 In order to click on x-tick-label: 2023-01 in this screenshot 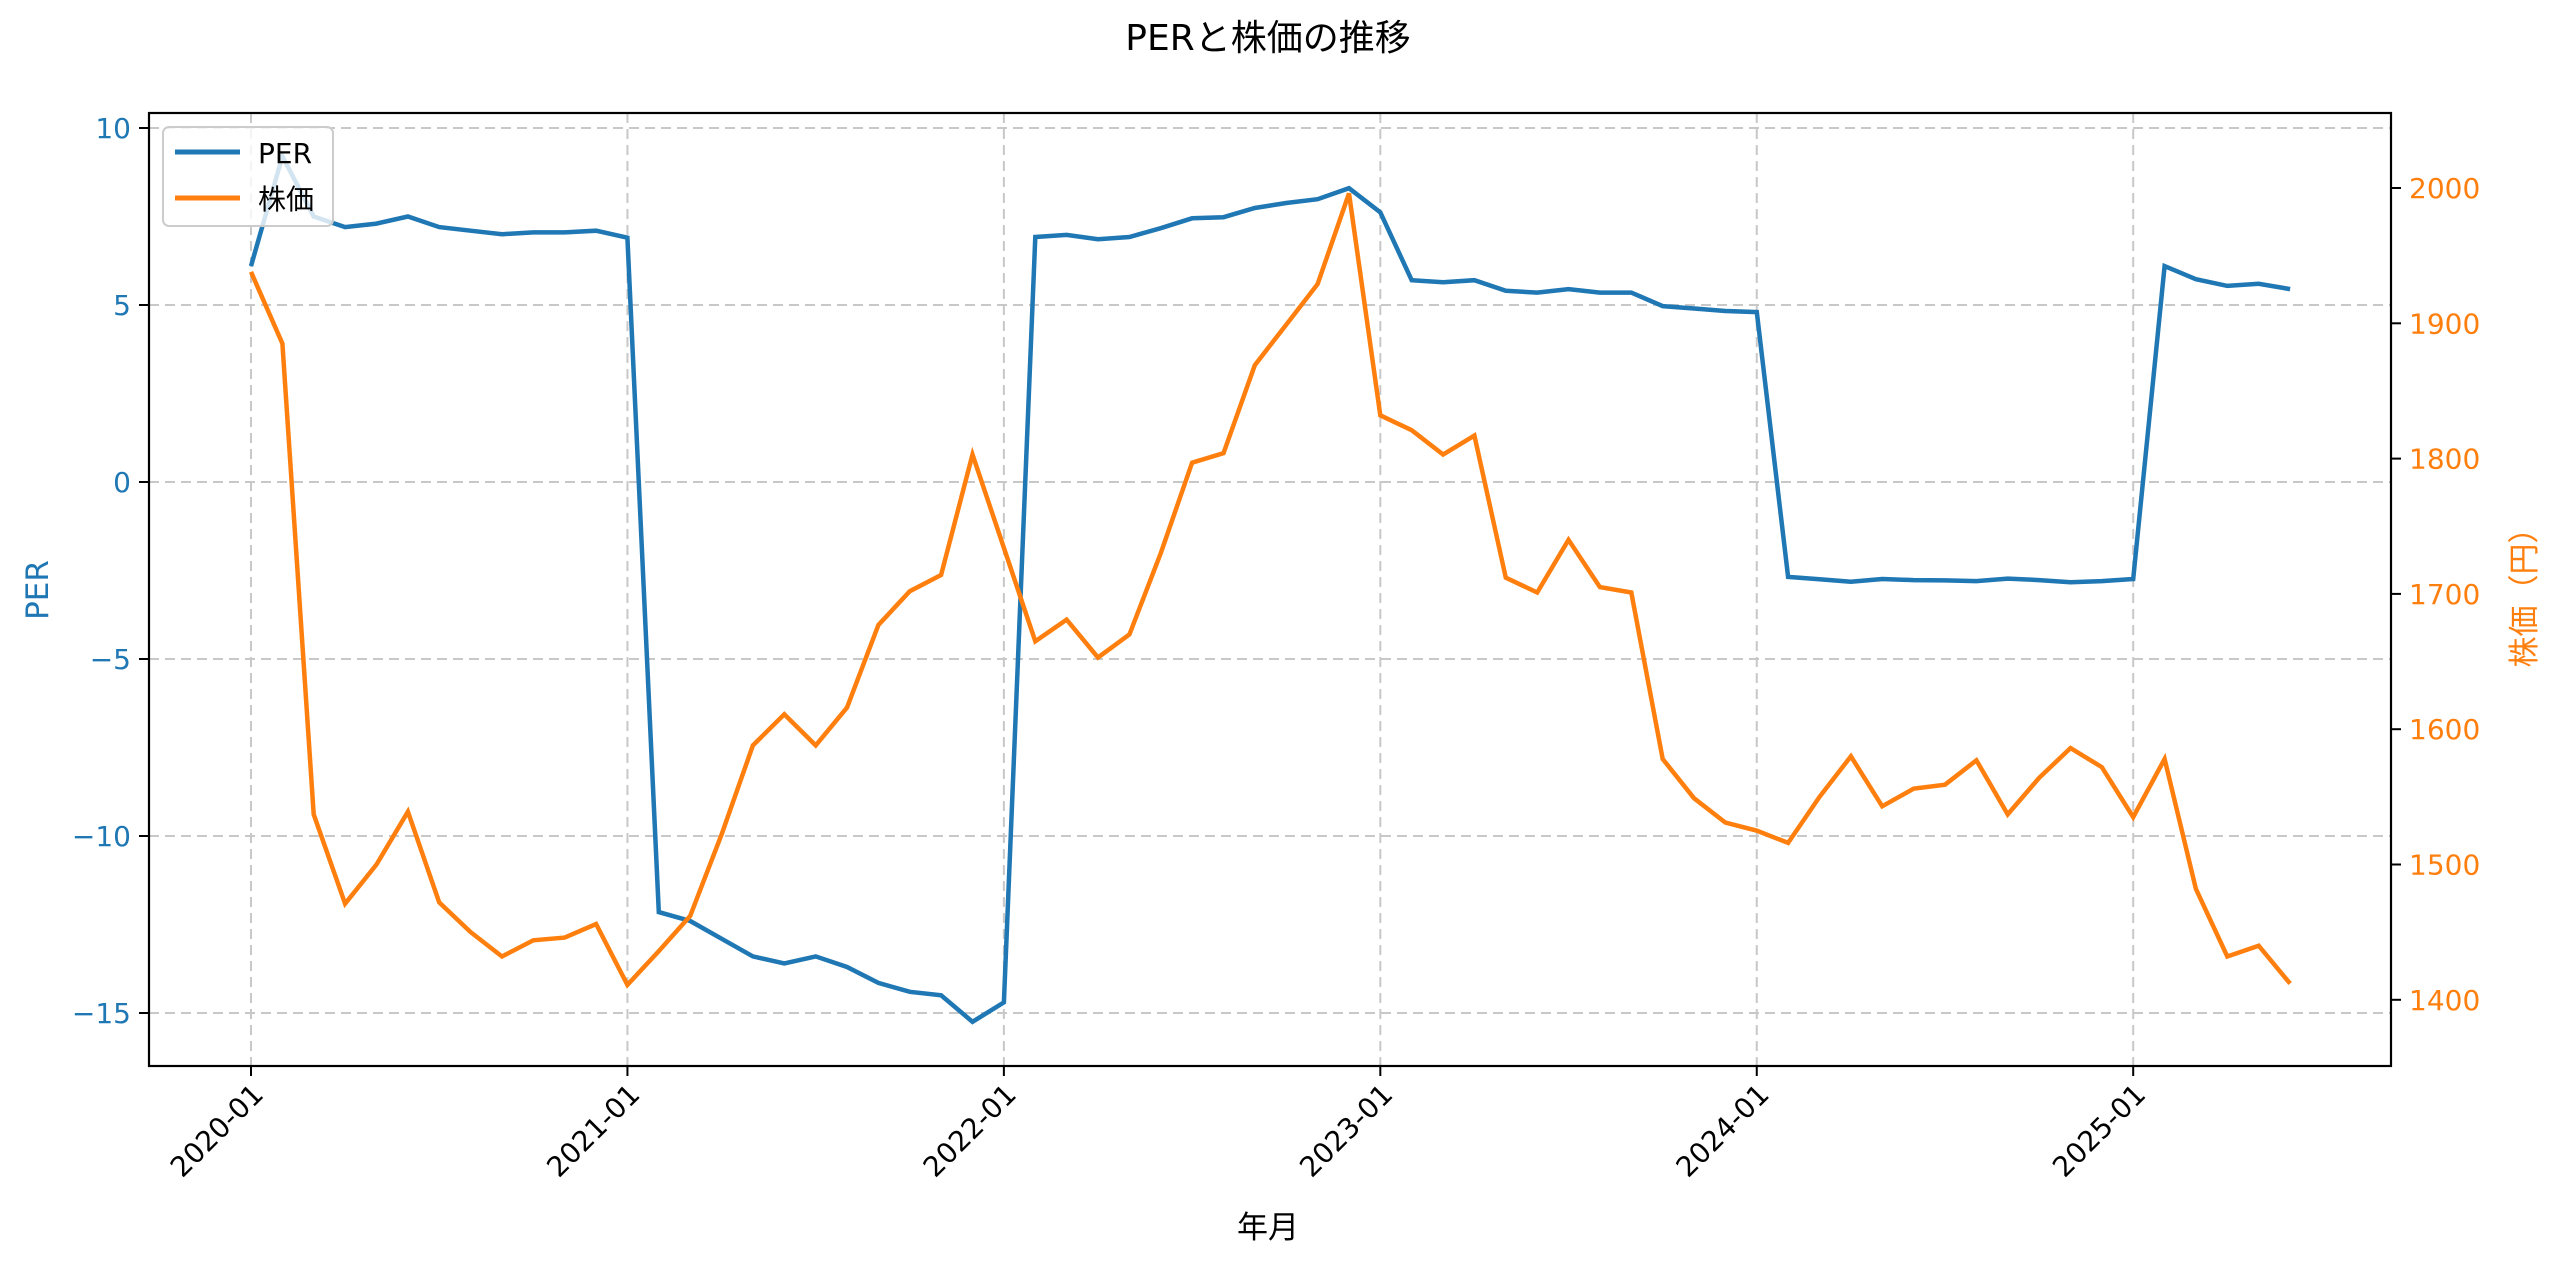, I will do `click(1346, 1131)`.